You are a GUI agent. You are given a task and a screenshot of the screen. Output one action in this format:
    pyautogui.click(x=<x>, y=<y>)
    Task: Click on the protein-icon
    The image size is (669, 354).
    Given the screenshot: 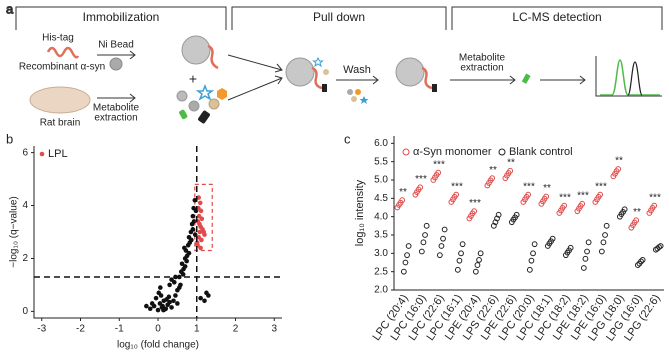 What is the action you would take?
    pyautogui.click(x=63, y=52)
    